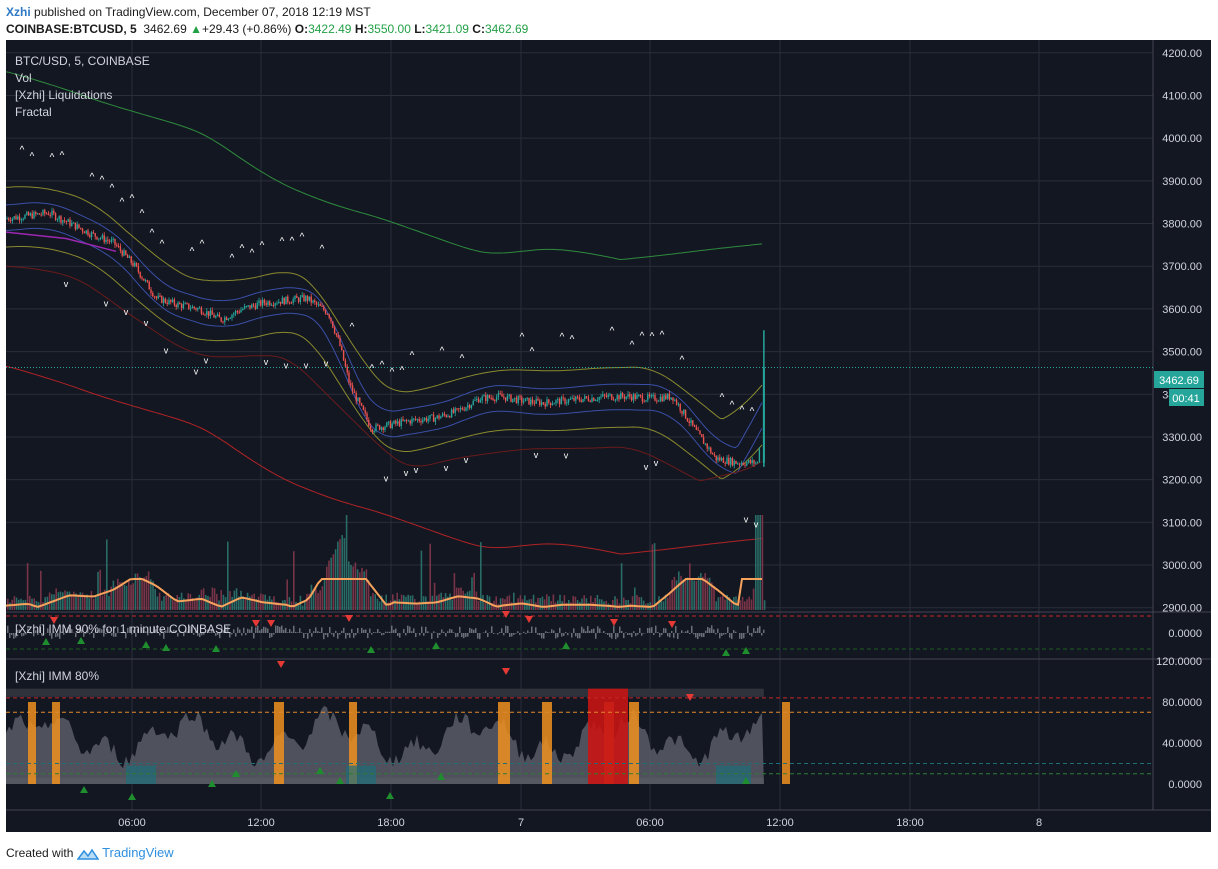 The width and height of the screenshot is (1218, 869). What do you see at coordinates (23, 78) in the screenshot?
I see `legend-vol: Vol` at bounding box center [23, 78].